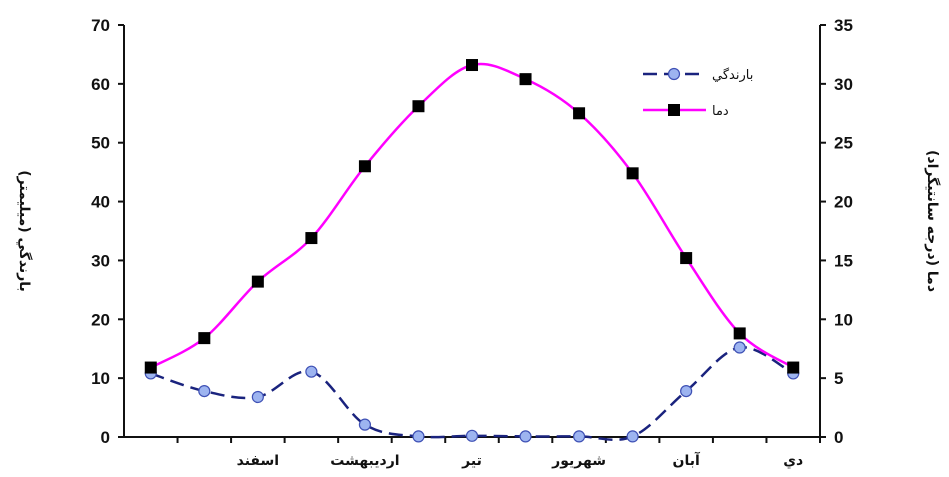 Image resolution: width=949 pixels, height=477 pixels. Describe the element at coordinates (932, 221) in the screenshot. I see `y2-axis-title: دما (درجه سانتيگراد)` at that location.